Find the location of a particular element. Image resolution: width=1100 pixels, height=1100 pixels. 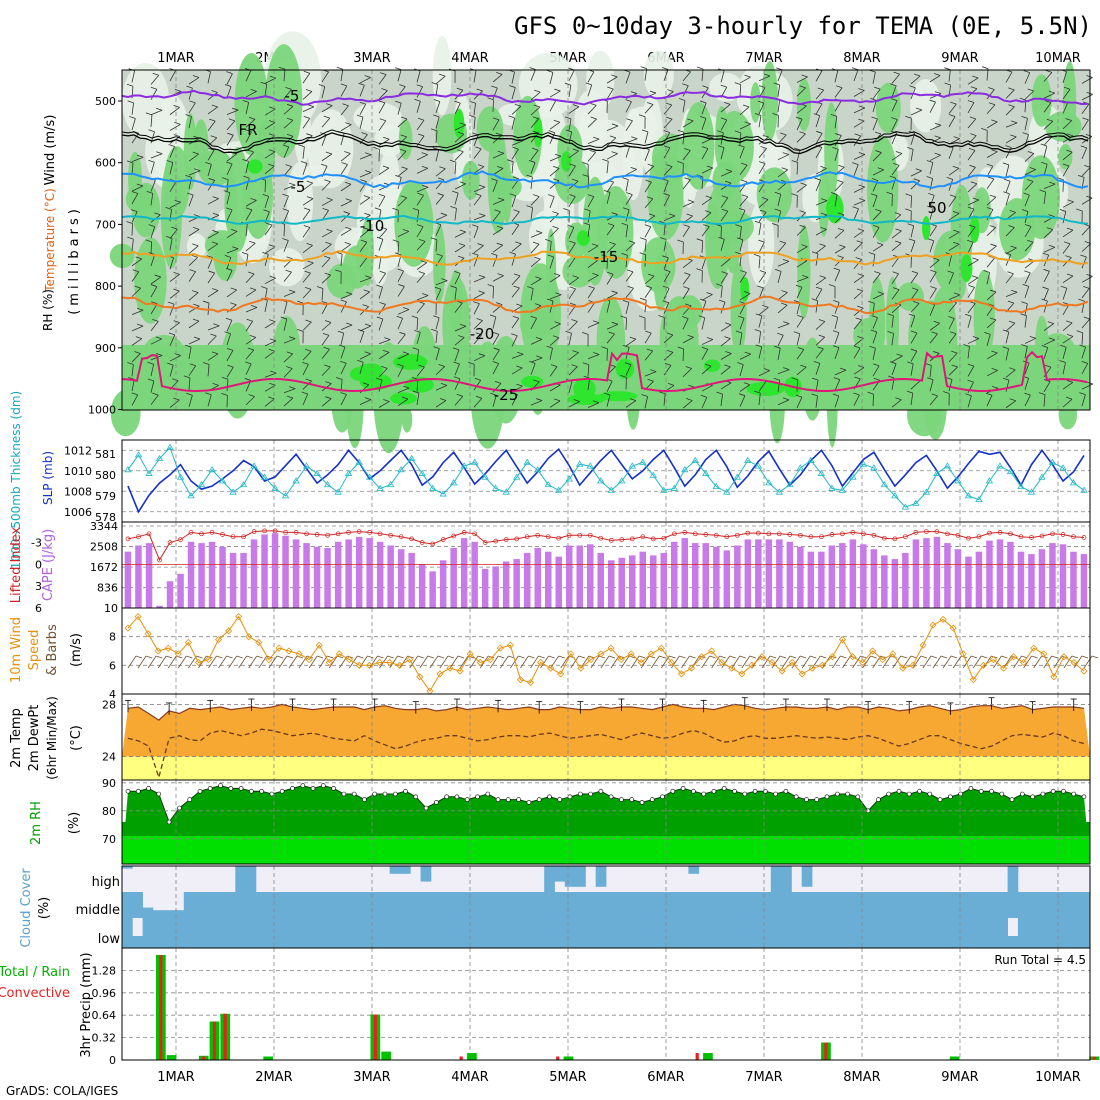

temp2m-line is located at coordinates (606, 712).